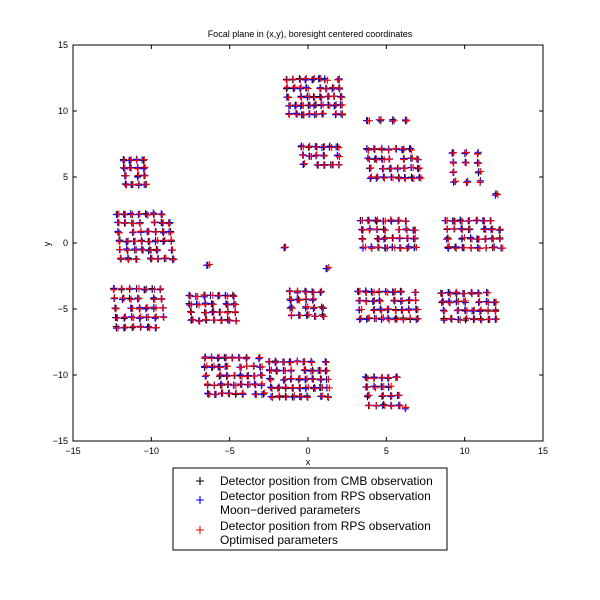 The width and height of the screenshot is (600, 600). What do you see at coordinates (325, 496) in the screenshot?
I see `legend-label-2: Detector position from RPS observation` at bounding box center [325, 496].